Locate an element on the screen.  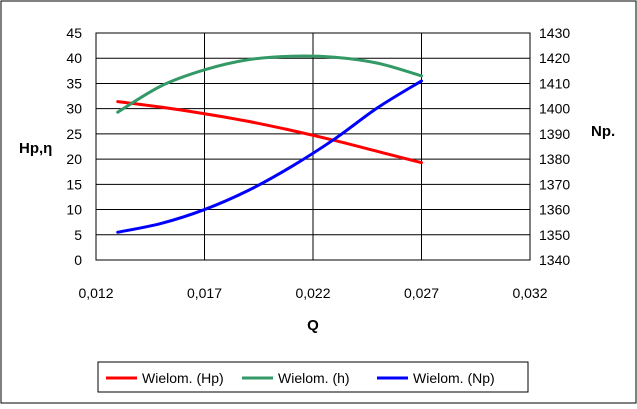
x-tick-label: 0,012 is located at coordinates (95, 293).